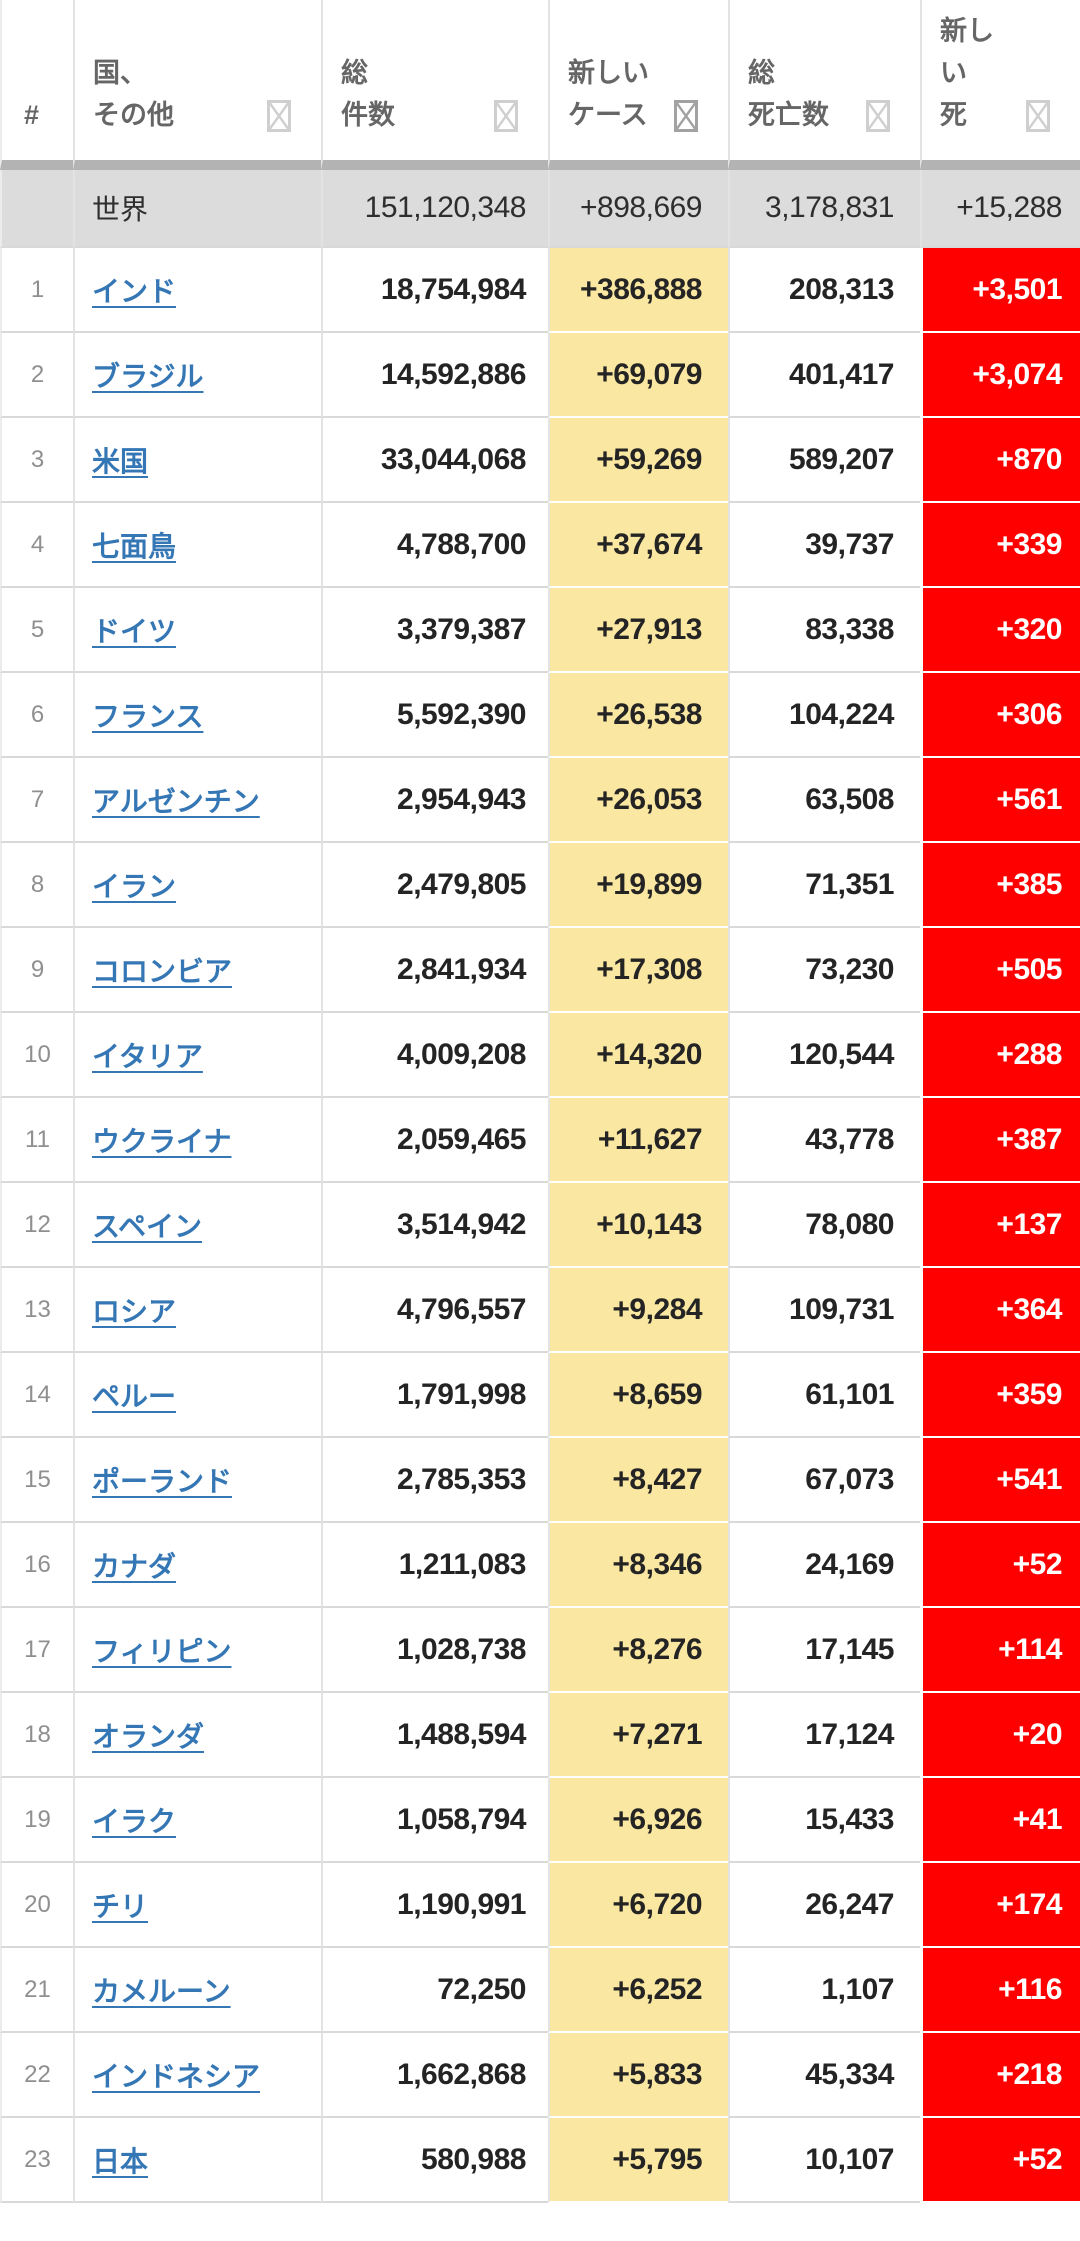  What do you see at coordinates (434, 1480) in the screenshot?
I see `total-cases-cell: 2,785,353` at bounding box center [434, 1480].